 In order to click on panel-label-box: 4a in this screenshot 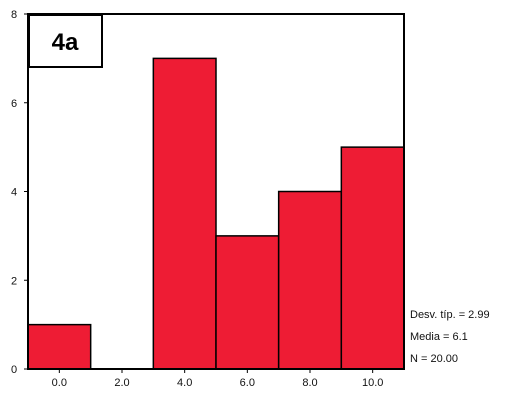, I will do `click(65, 41)`.